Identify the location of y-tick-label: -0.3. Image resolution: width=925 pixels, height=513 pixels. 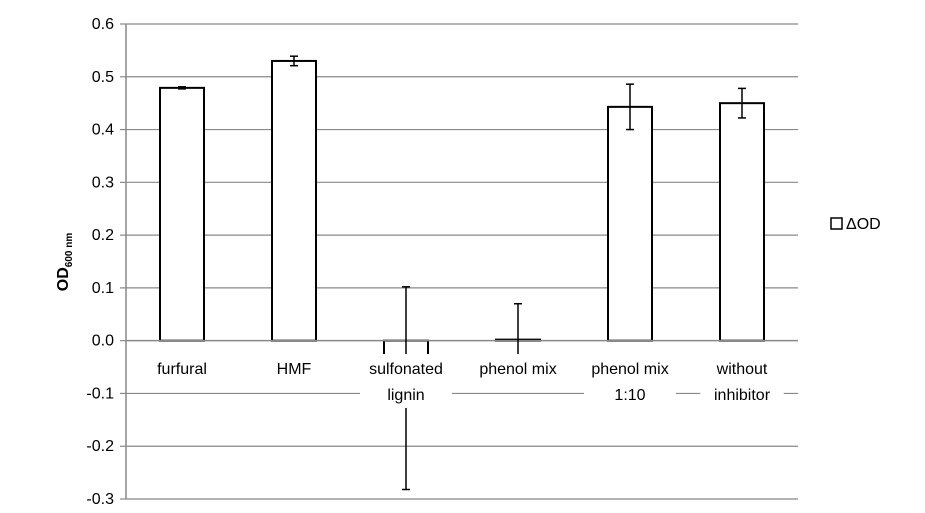
(100, 499).